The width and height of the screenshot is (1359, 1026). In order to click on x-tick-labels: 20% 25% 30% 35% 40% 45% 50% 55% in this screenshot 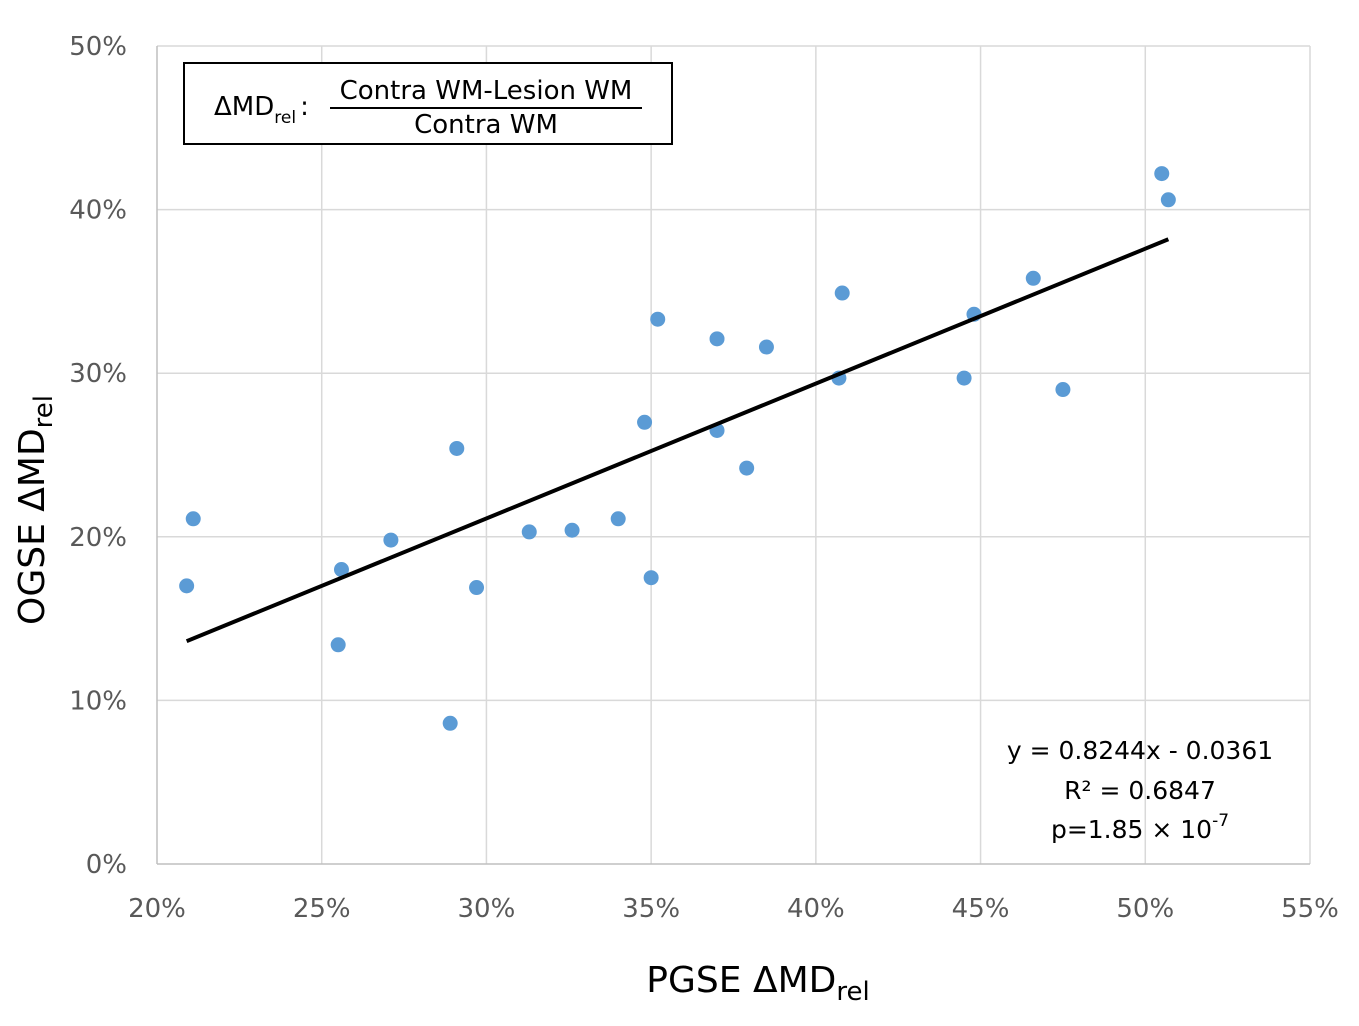, I will do `click(733, 909)`.